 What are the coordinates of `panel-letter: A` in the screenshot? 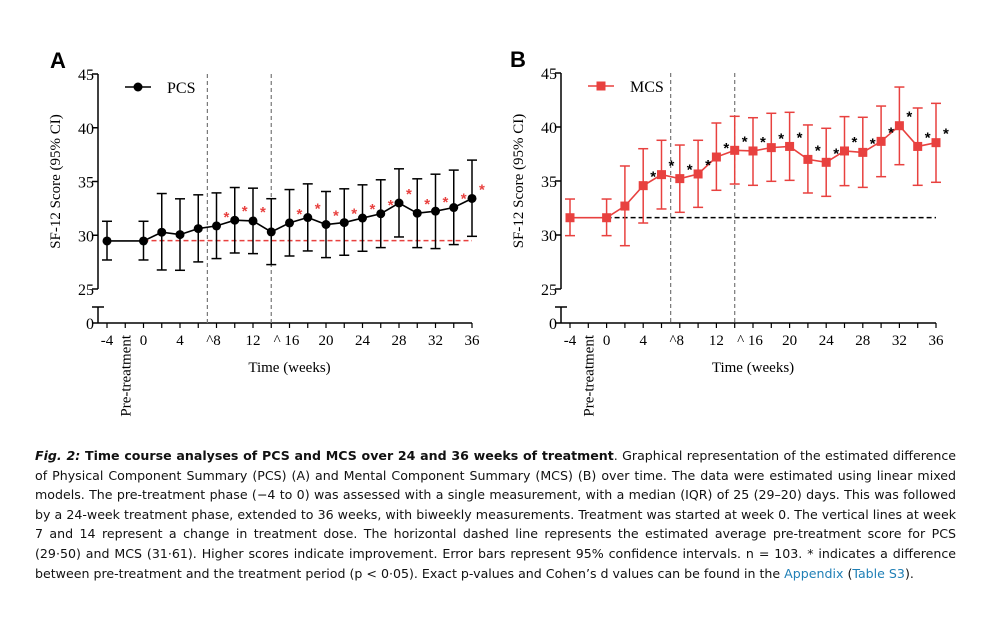 It's located at (58, 60).